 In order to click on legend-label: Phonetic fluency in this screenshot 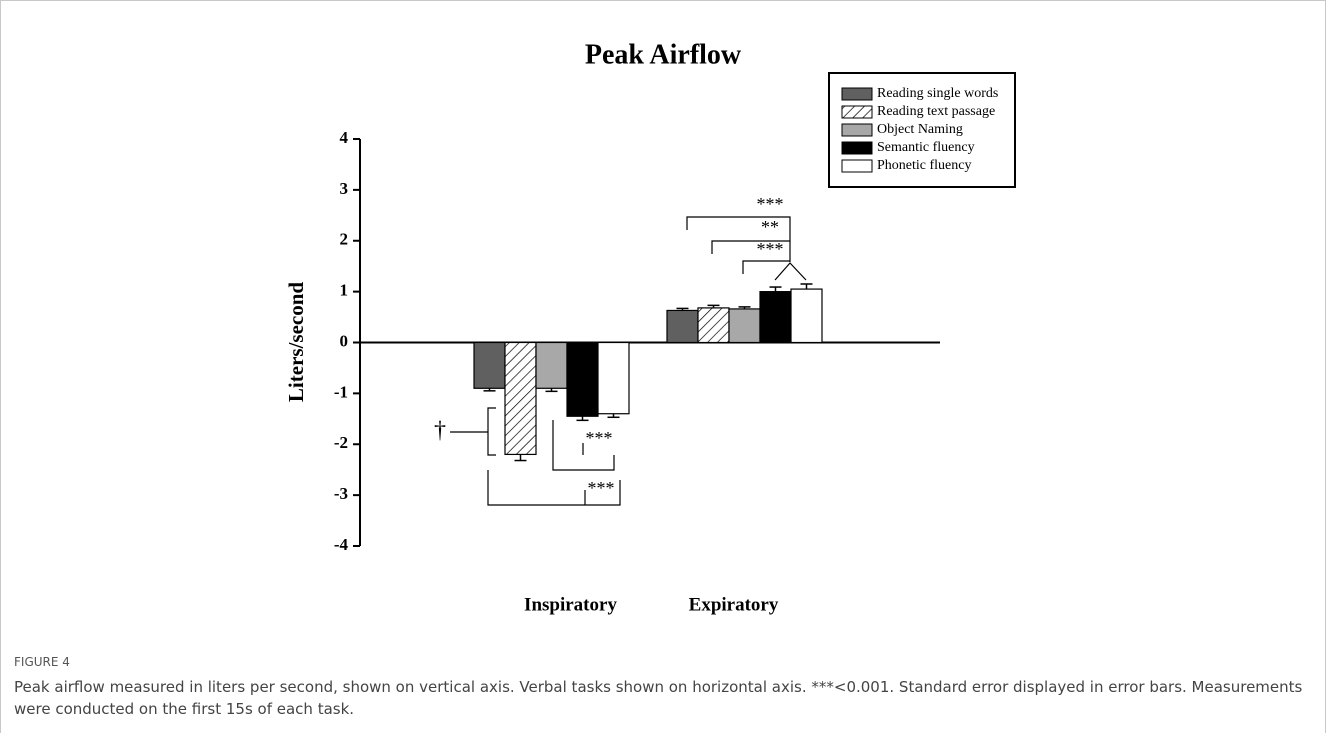, I will do `click(924, 165)`.